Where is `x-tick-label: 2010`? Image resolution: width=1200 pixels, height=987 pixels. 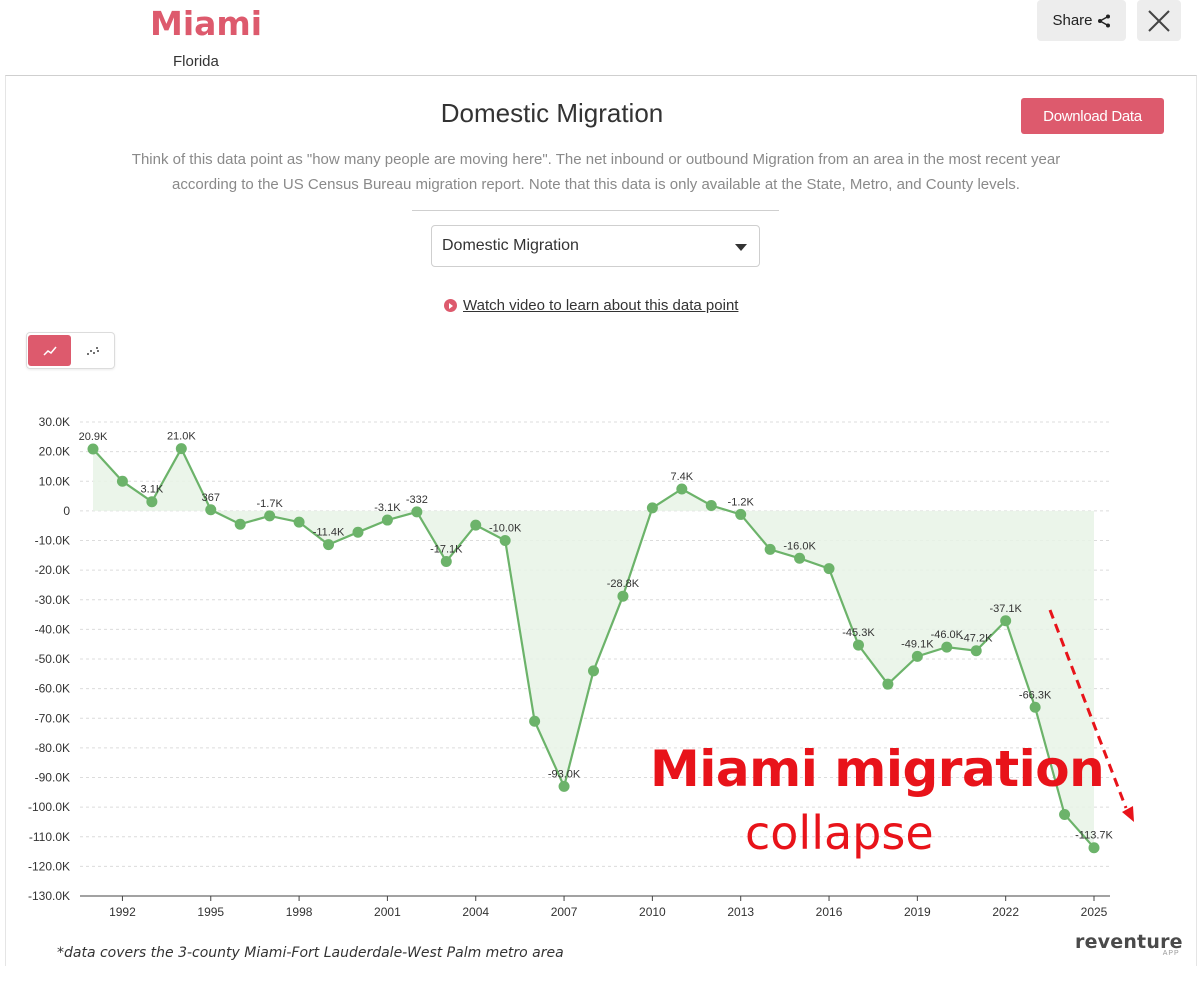
x-tick-label: 2010 is located at coordinates (652, 912).